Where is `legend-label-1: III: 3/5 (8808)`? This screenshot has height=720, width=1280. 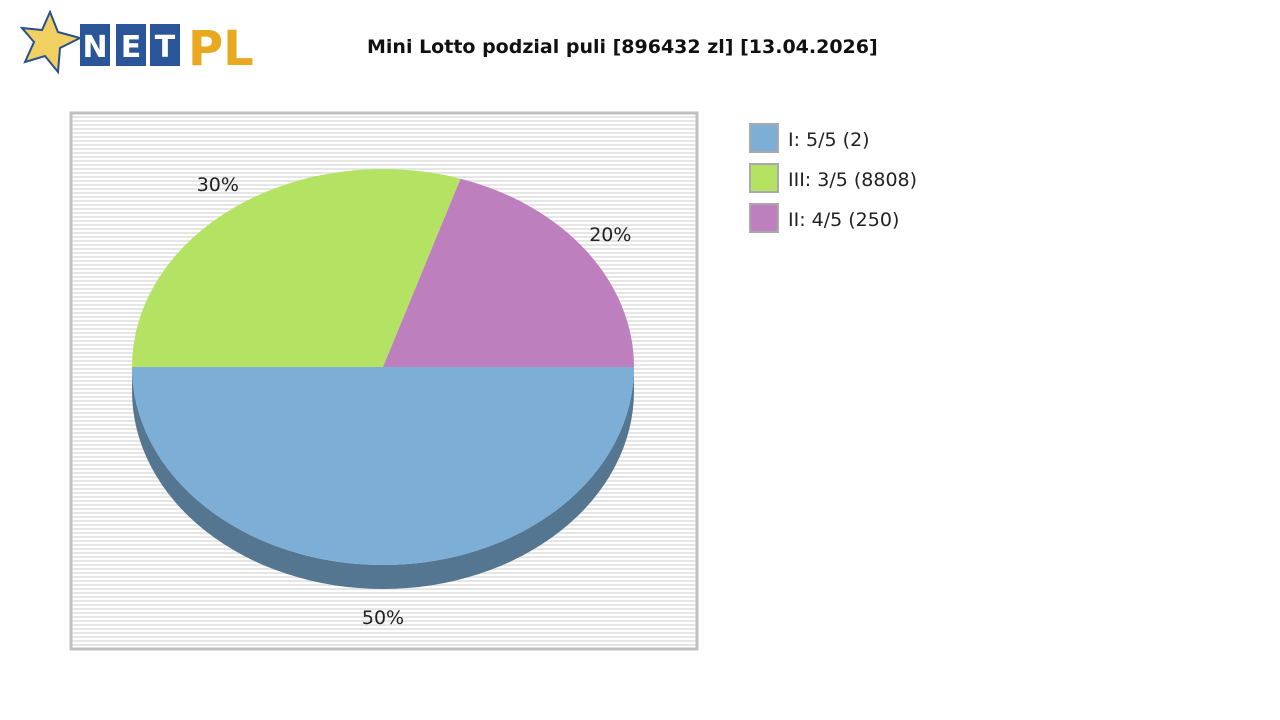
legend-label-1: III: 3/5 (8808) is located at coordinates (852, 180).